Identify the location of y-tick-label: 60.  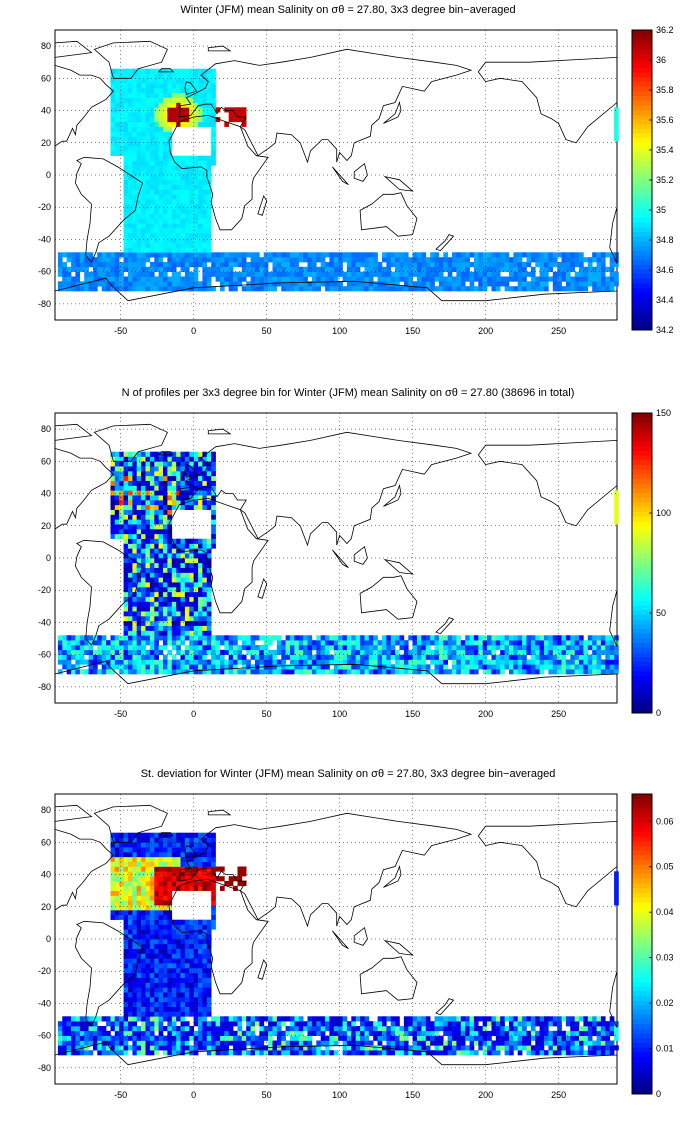
(46, 78).